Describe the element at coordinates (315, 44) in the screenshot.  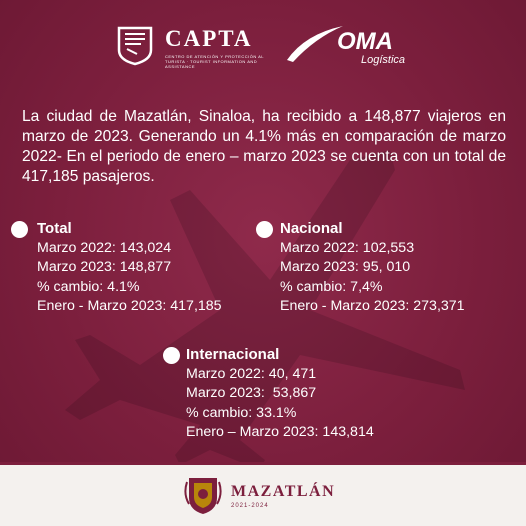
I see `oma-swoosh-icon` at that location.